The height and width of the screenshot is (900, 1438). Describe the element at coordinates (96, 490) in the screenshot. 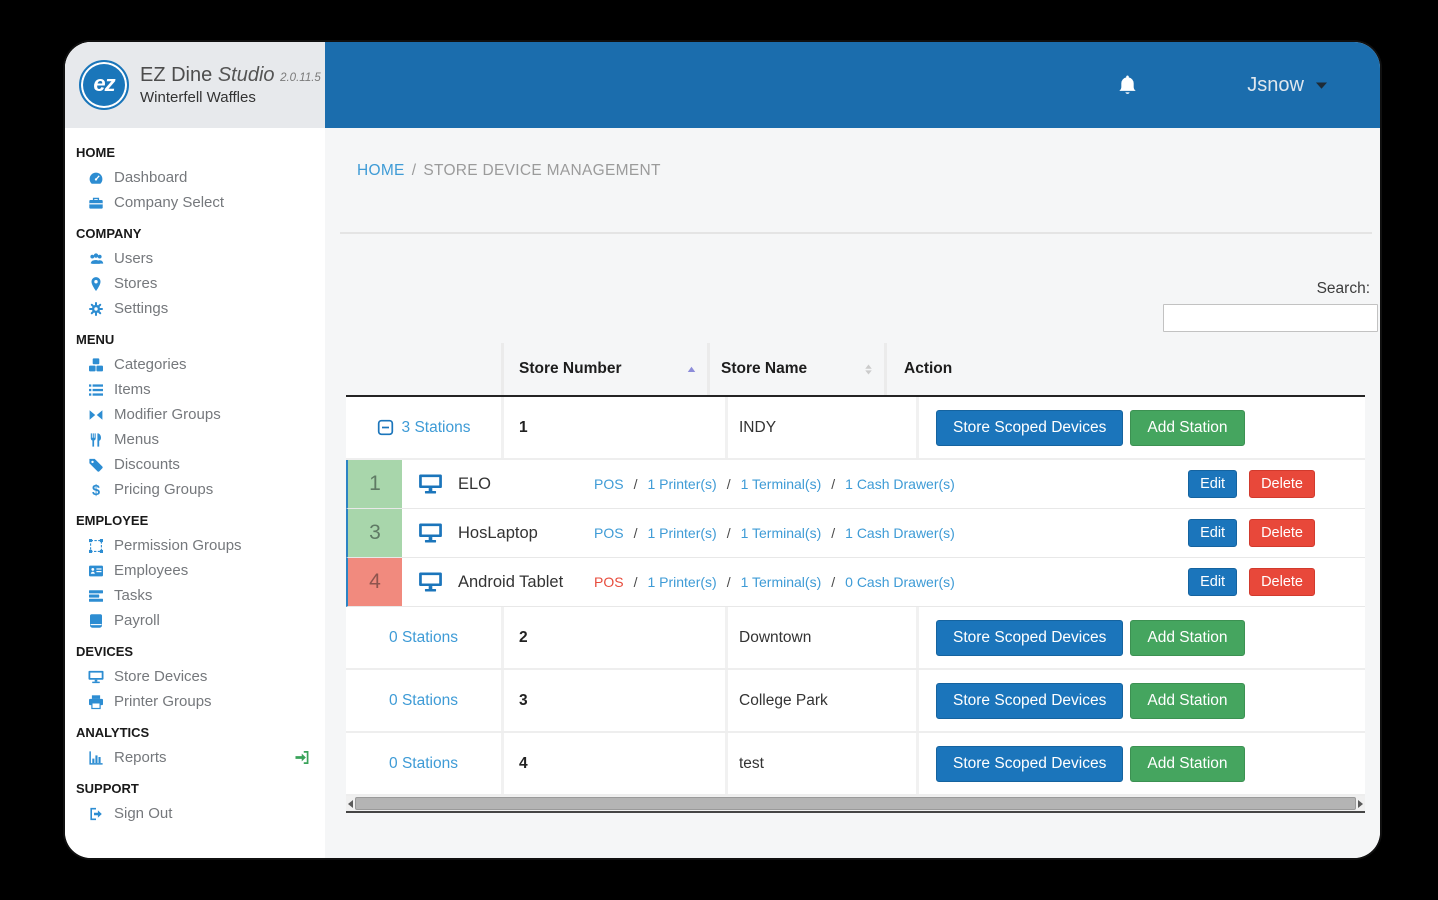

I see `dollar-icon: $` at that location.